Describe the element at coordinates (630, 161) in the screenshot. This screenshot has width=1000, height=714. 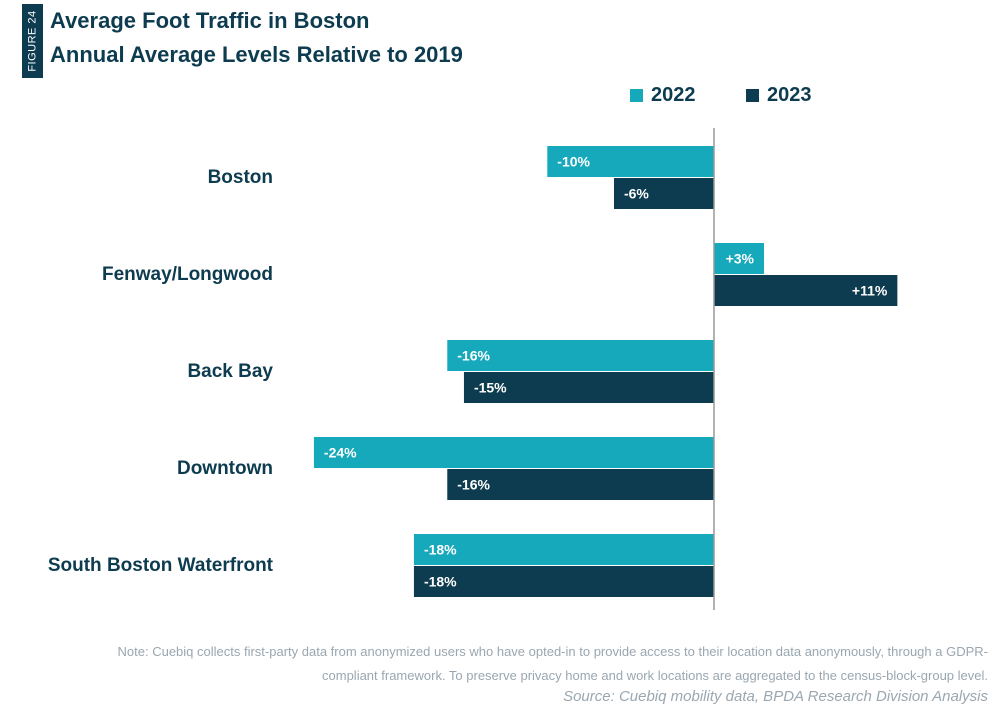
I see `bar-2022-boston` at that location.